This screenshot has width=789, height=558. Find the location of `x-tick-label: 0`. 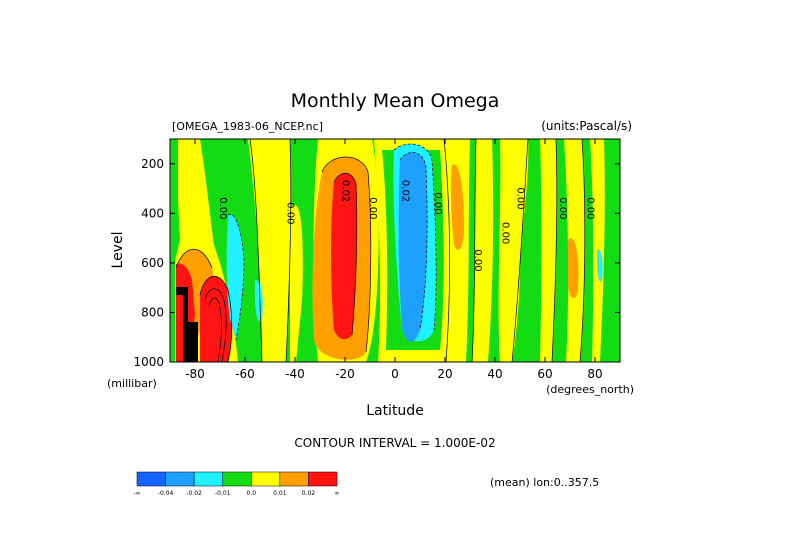

x-tick-label: 0 is located at coordinates (395, 374).